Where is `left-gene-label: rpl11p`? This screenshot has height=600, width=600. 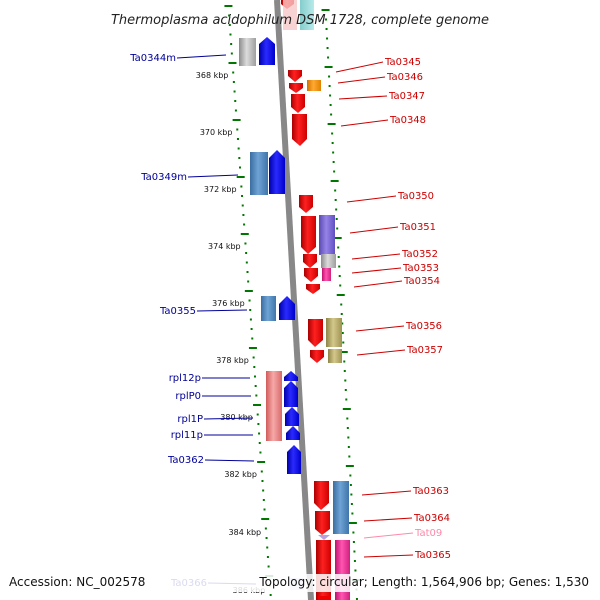
left-gene-label: rpl11p is located at coordinates (187, 435).